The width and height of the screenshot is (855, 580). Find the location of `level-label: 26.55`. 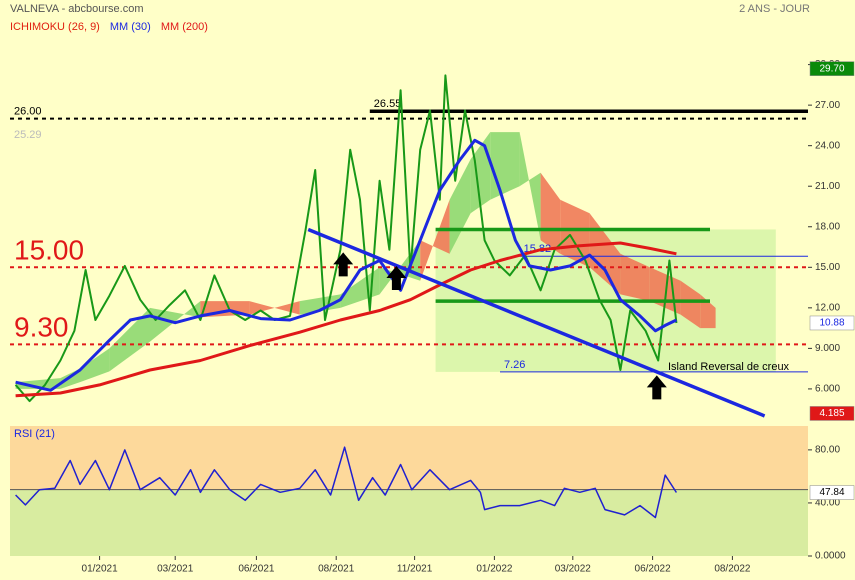

level-label: 26.55 is located at coordinates (388, 104).